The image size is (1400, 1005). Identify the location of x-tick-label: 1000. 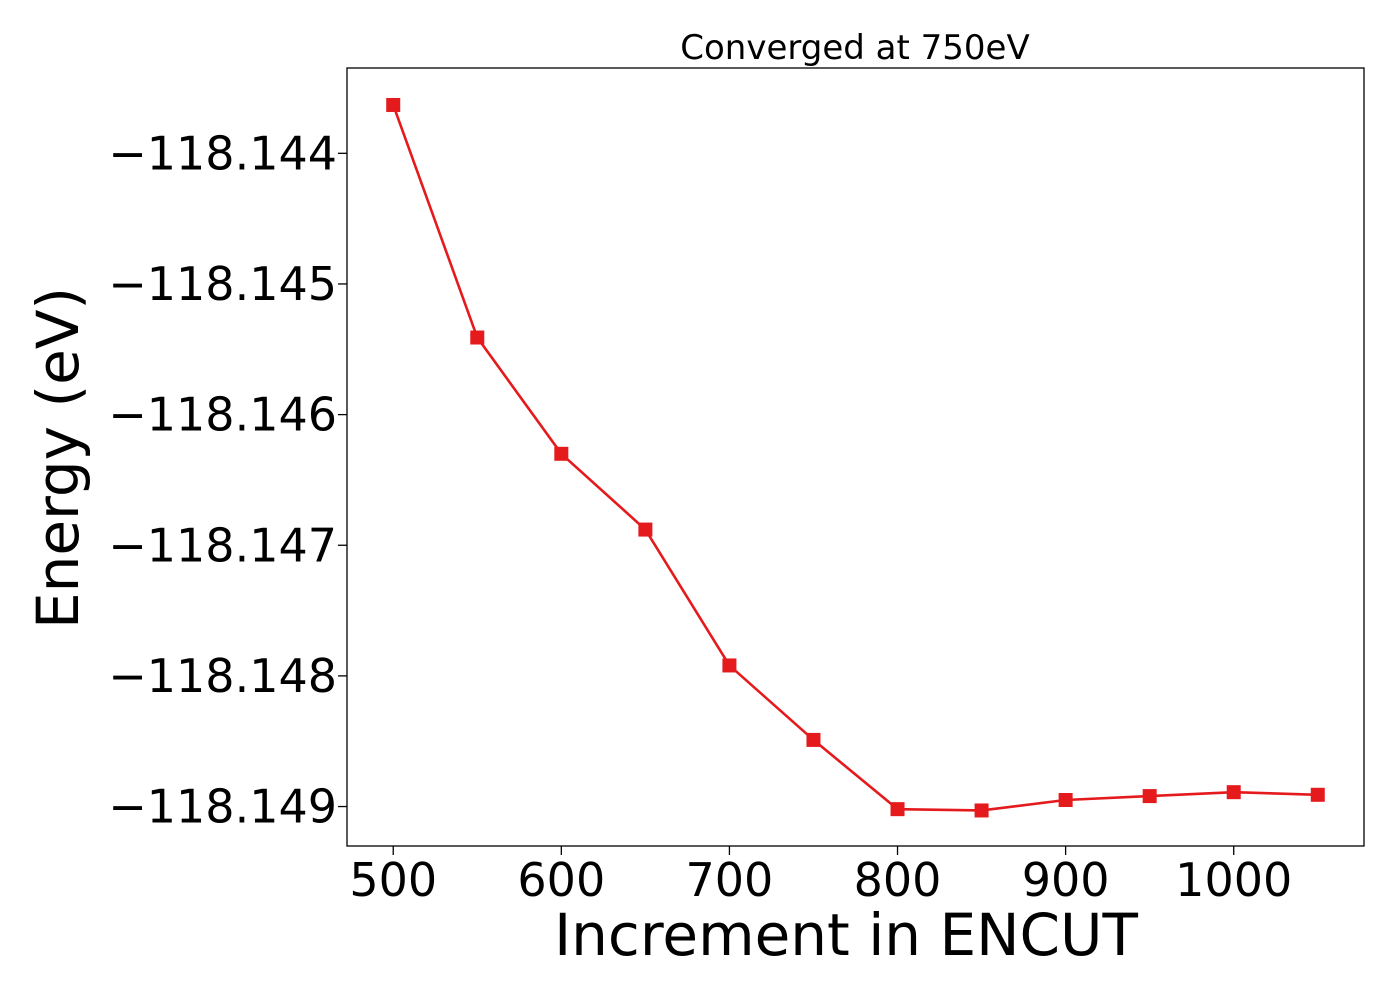
(1233, 880).